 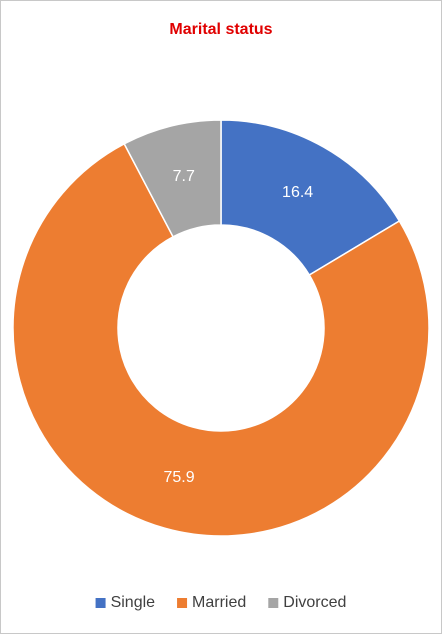 What do you see at coordinates (219, 602) in the screenshot?
I see `legend-label: Married` at bounding box center [219, 602].